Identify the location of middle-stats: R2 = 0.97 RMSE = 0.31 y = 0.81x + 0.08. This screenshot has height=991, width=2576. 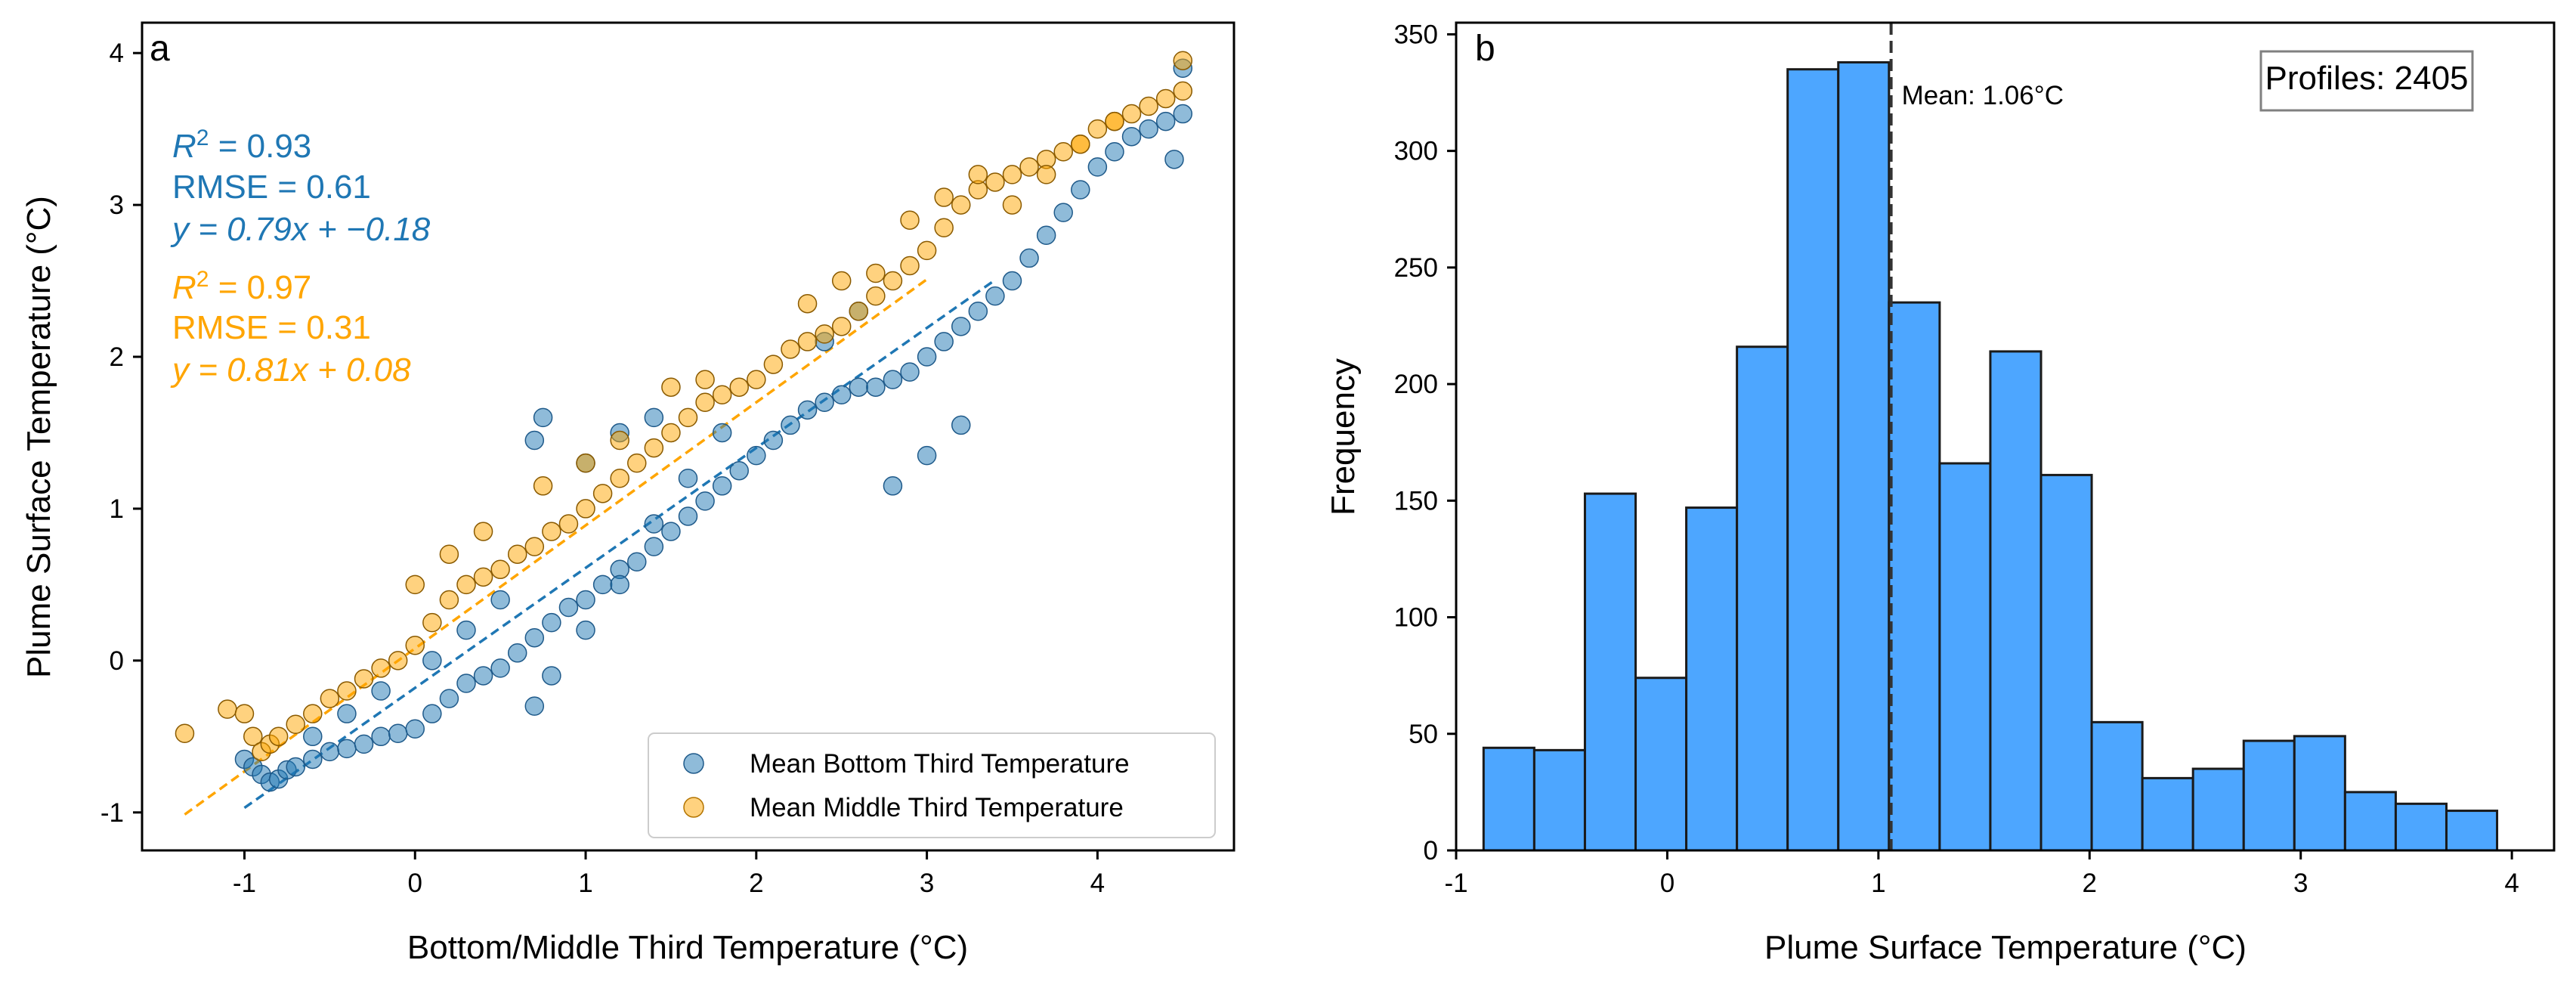
(290, 328).